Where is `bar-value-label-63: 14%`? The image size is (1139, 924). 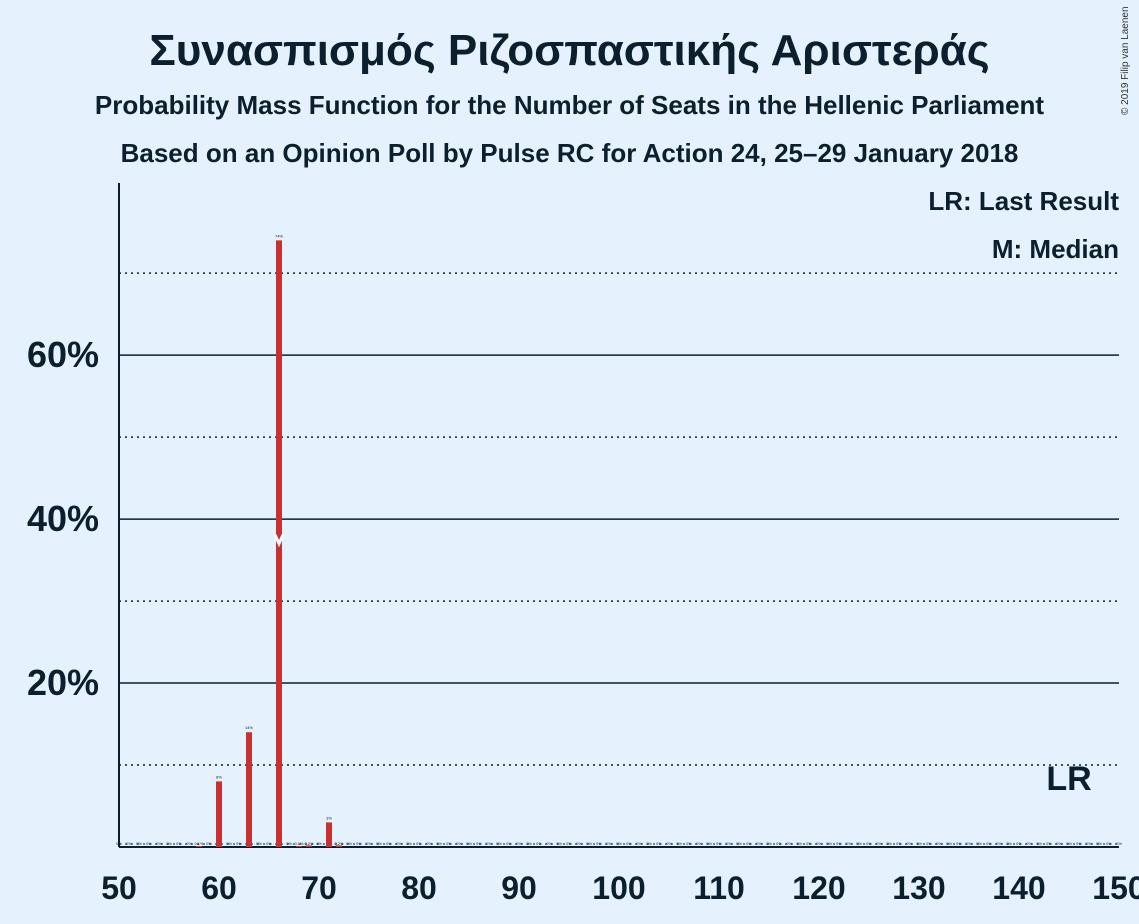
bar-value-label-63: 14% is located at coordinates (249, 727).